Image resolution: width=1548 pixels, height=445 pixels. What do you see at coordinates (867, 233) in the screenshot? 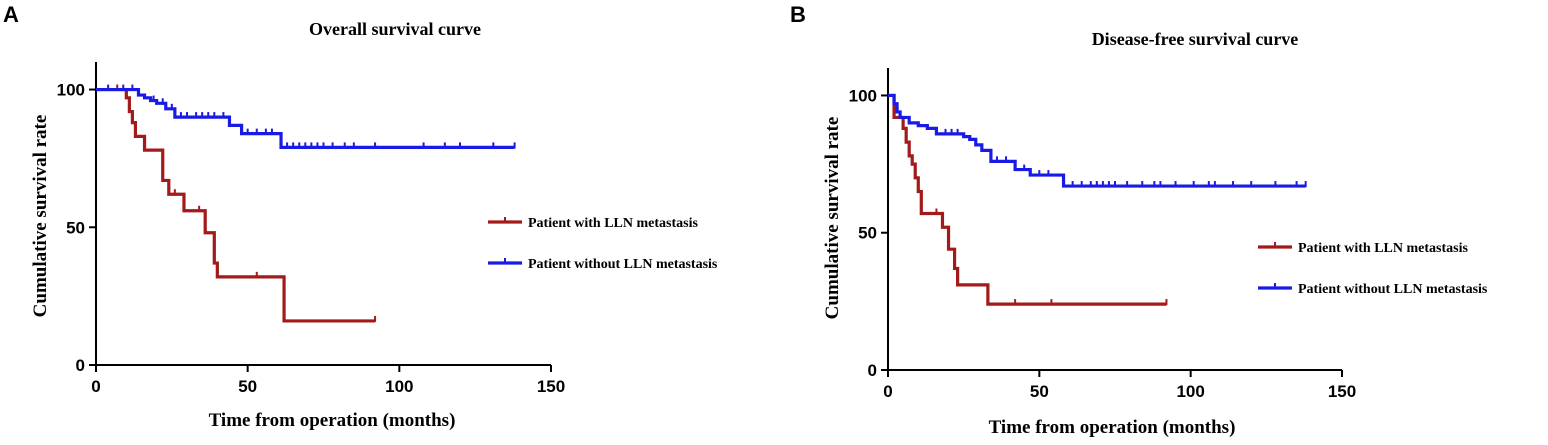
I see `panel-b-y-tick-label: 50` at bounding box center [867, 233].